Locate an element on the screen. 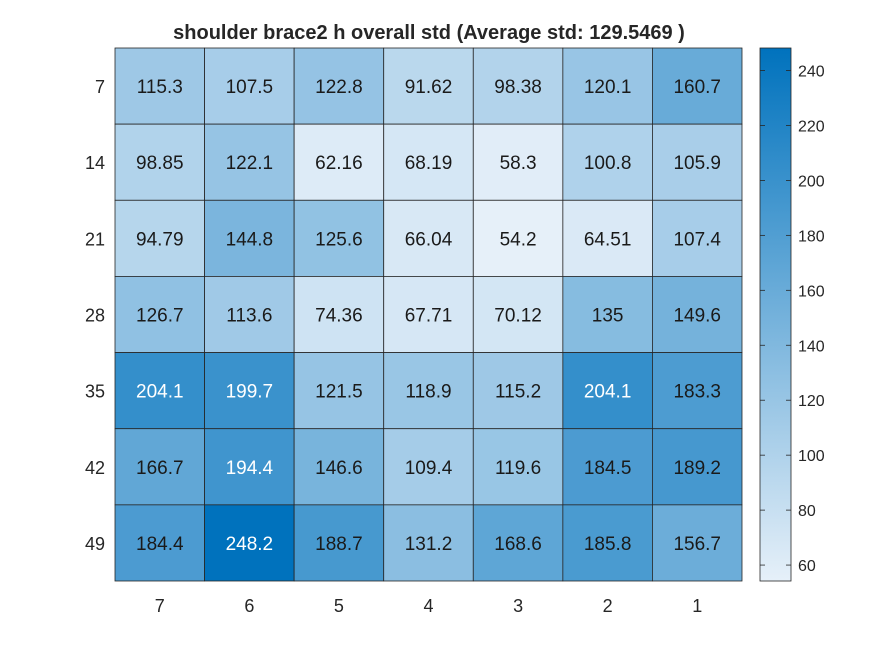  x-tick-label: 4 is located at coordinates (428, 606).